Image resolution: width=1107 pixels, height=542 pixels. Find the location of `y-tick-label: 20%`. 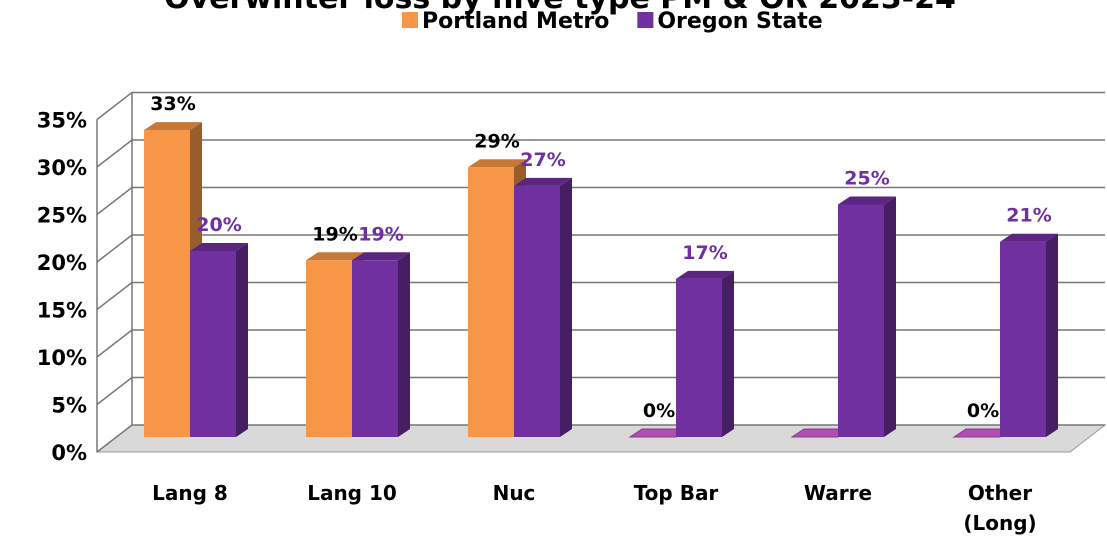

y-tick-label: 20% is located at coordinates (62, 263).